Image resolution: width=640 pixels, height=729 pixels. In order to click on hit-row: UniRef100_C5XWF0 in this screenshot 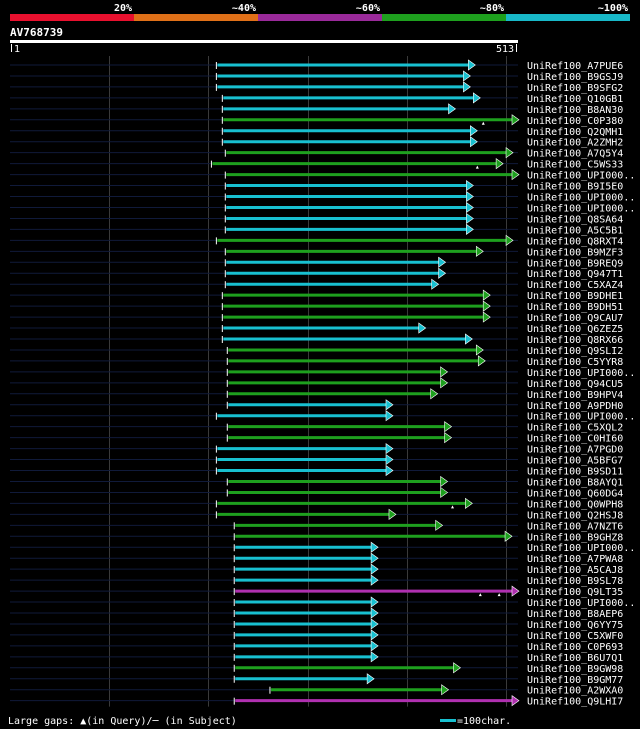, I will do `click(316, 635)`.